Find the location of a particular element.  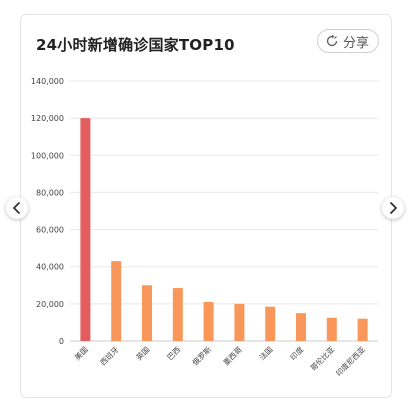

x-tick-label: 俄罗斯 is located at coordinates (201, 355).